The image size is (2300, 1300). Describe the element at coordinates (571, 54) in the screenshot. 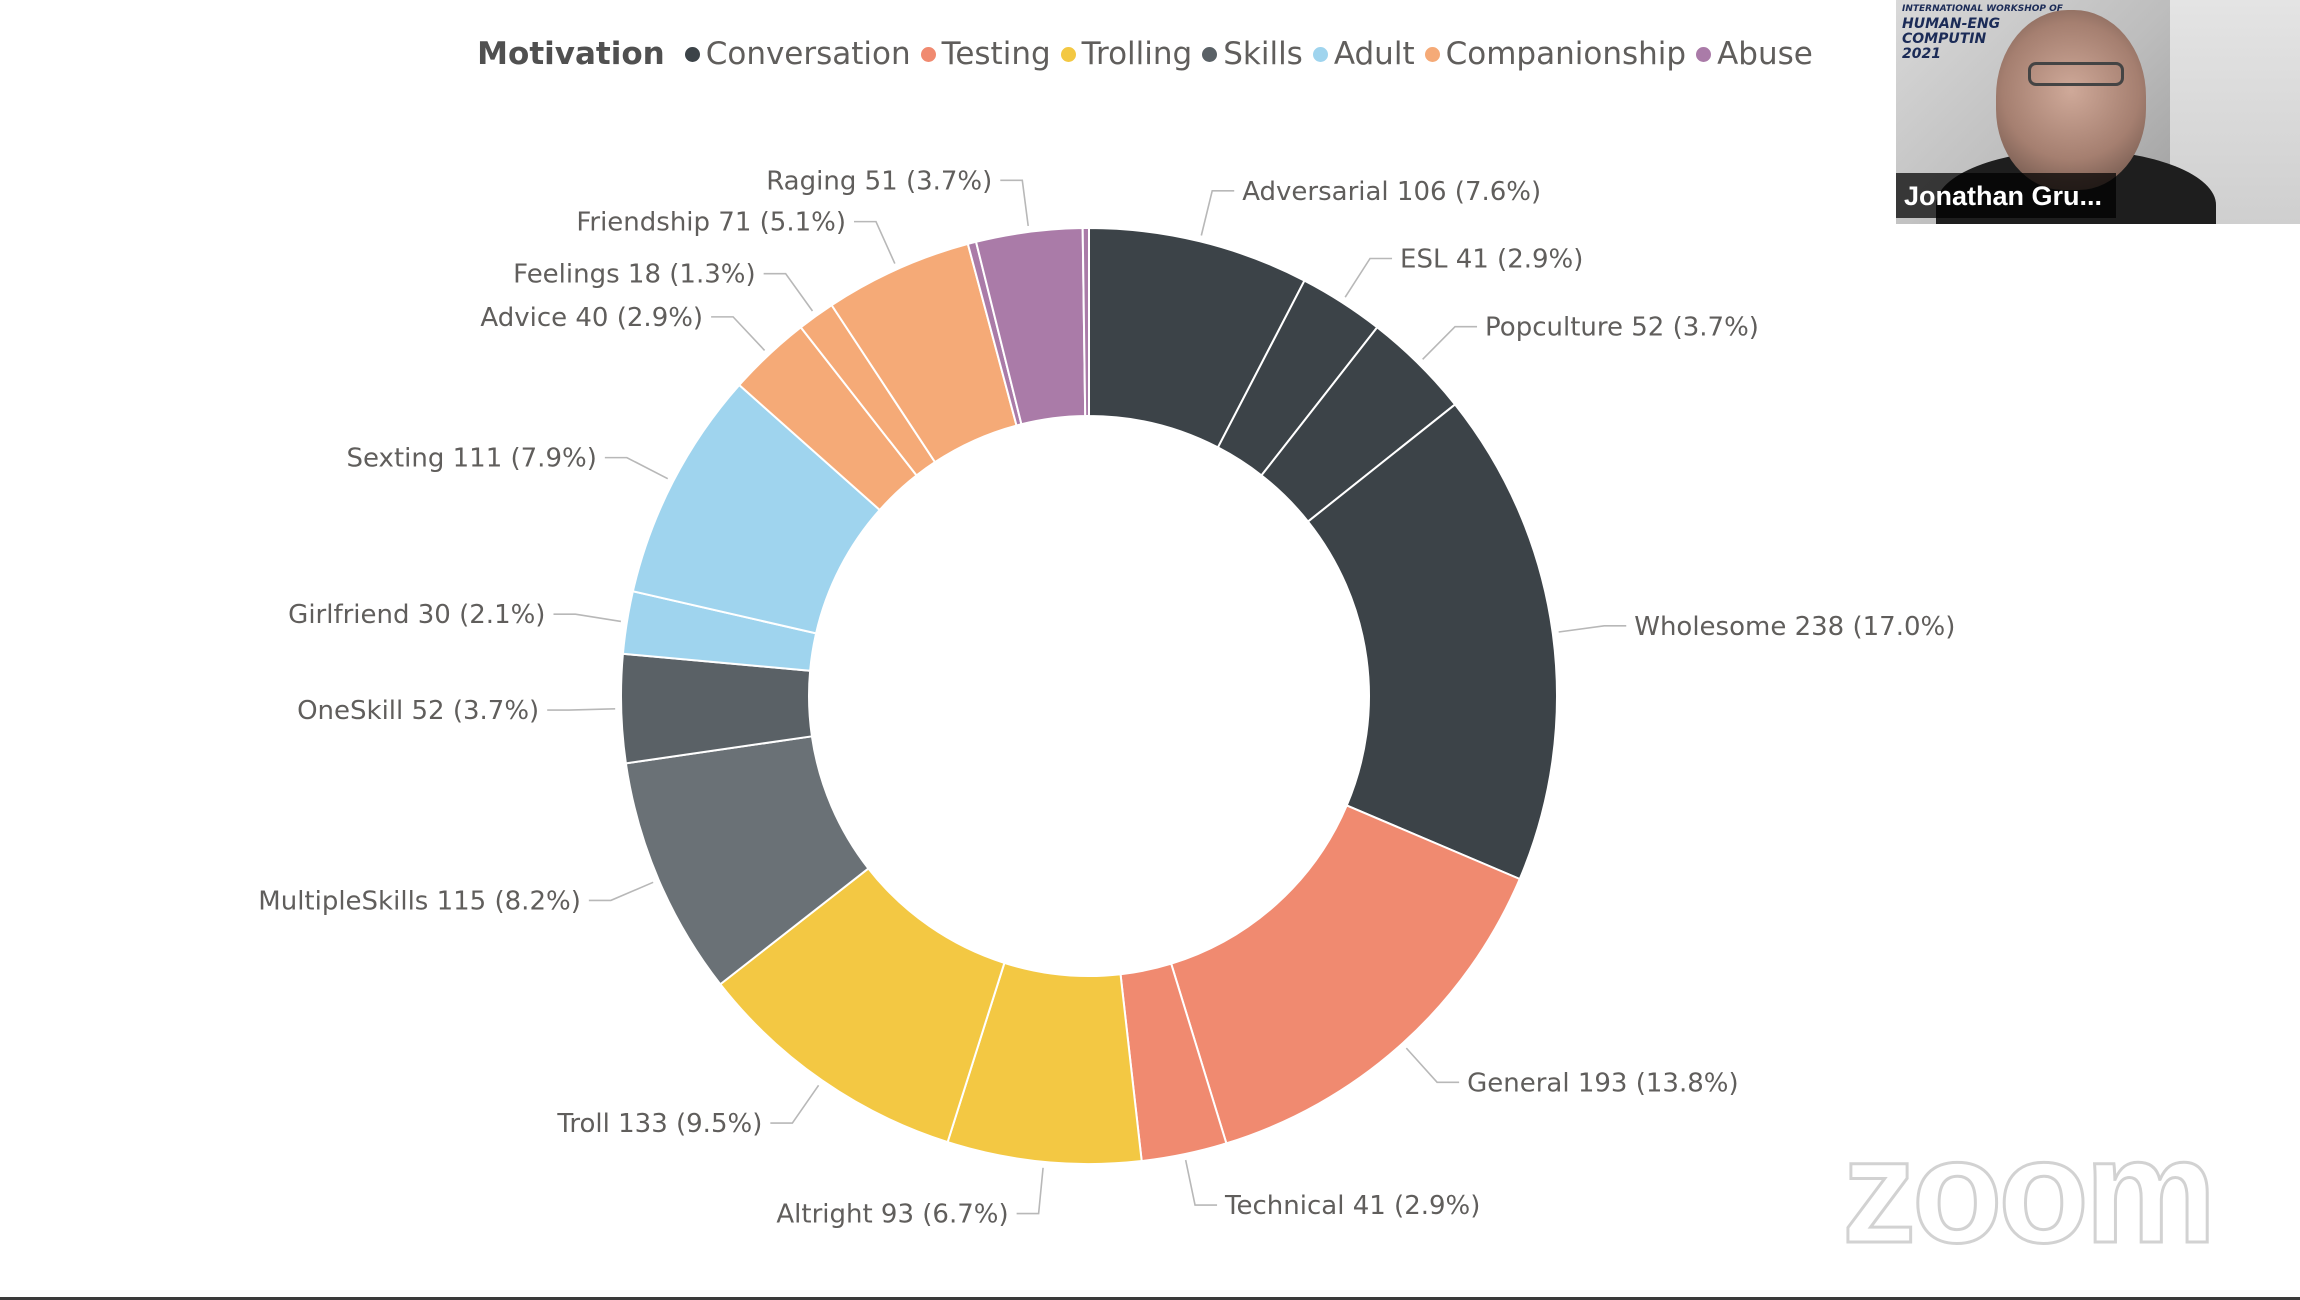

I see `legend-title: Motivation` at that location.